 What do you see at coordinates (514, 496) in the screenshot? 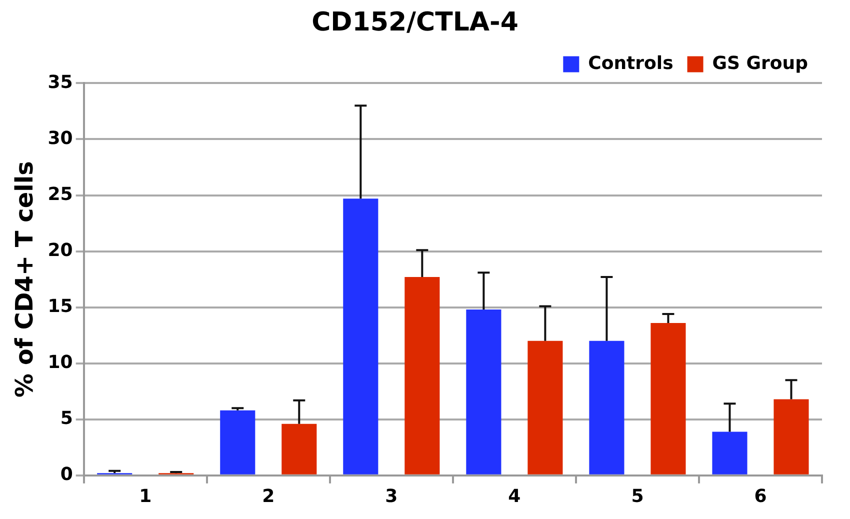
I see `x-tick-label: 4` at bounding box center [514, 496].